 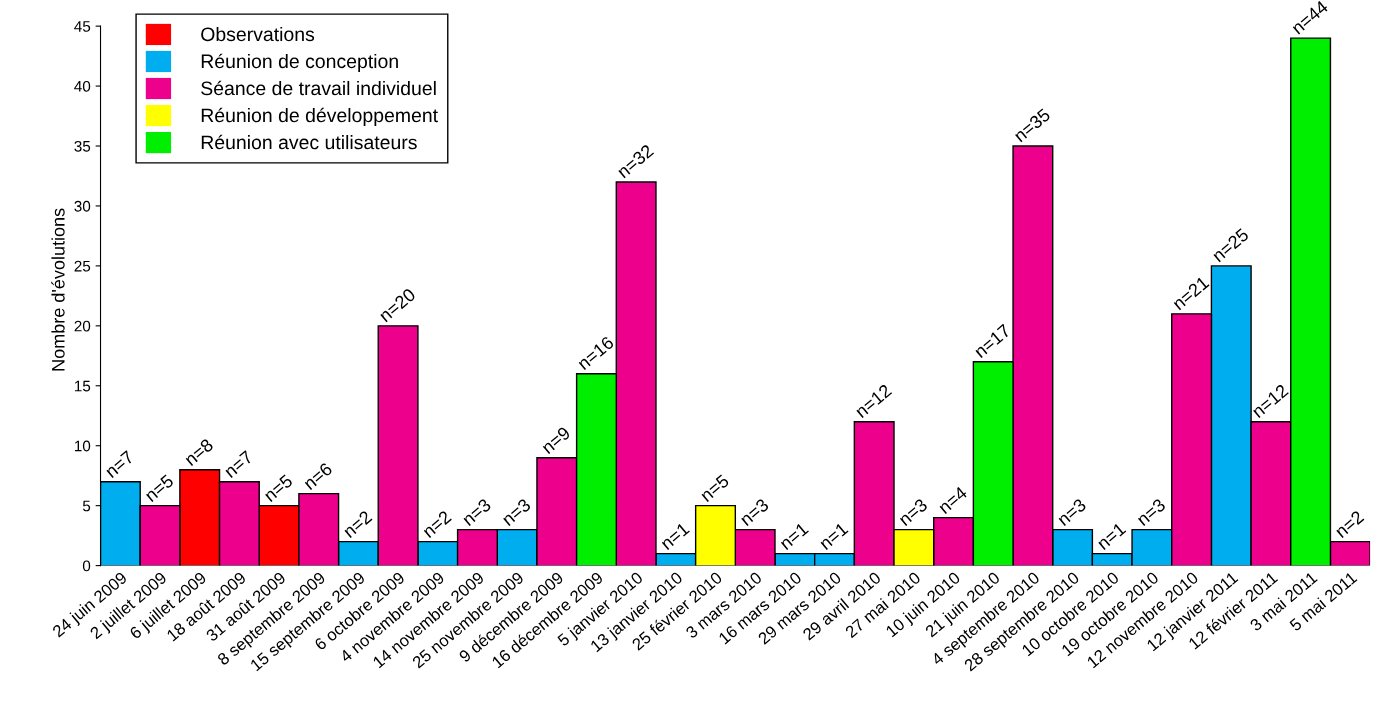 What do you see at coordinates (86, 566) in the screenshot?
I see `y-tick-label: 0` at bounding box center [86, 566].